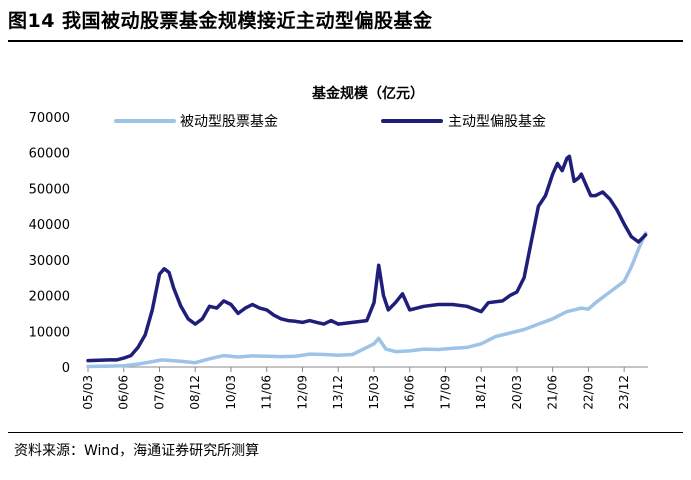 The height and width of the screenshot is (480, 691). I want to click on y-tick-label: 60000, so click(49, 154).